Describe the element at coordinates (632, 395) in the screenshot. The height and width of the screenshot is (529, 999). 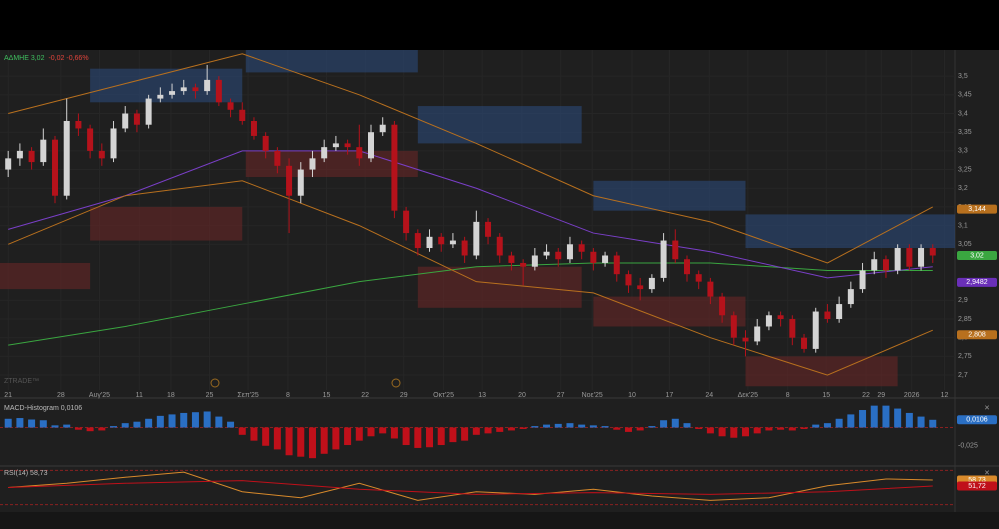
I see `x-tick-label: 10` at that location.